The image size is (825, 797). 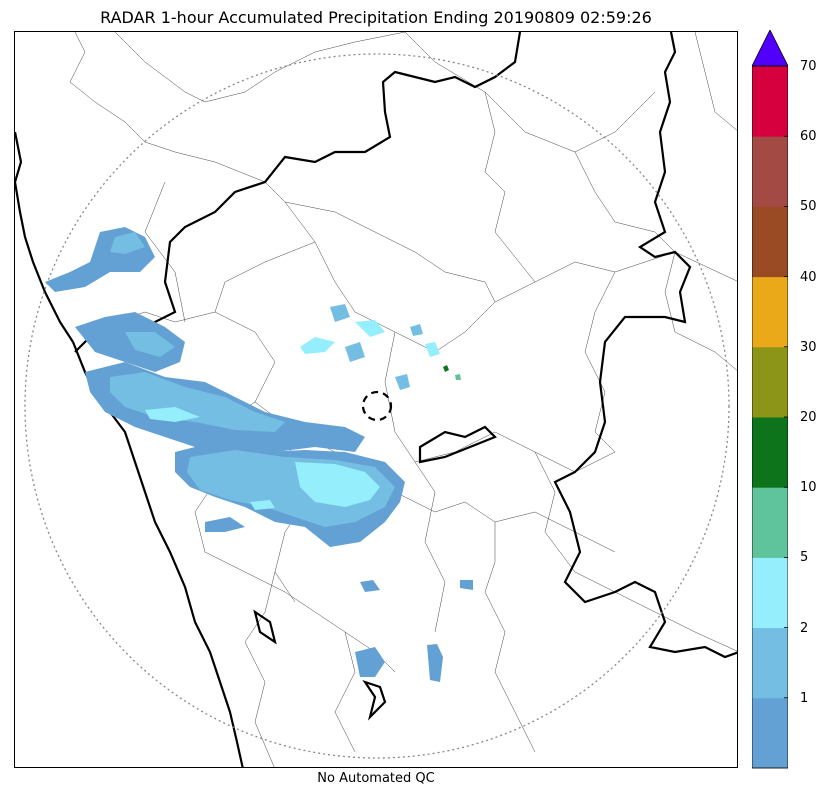 I want to click on colorbar-segments, so click(x=770, y=417).